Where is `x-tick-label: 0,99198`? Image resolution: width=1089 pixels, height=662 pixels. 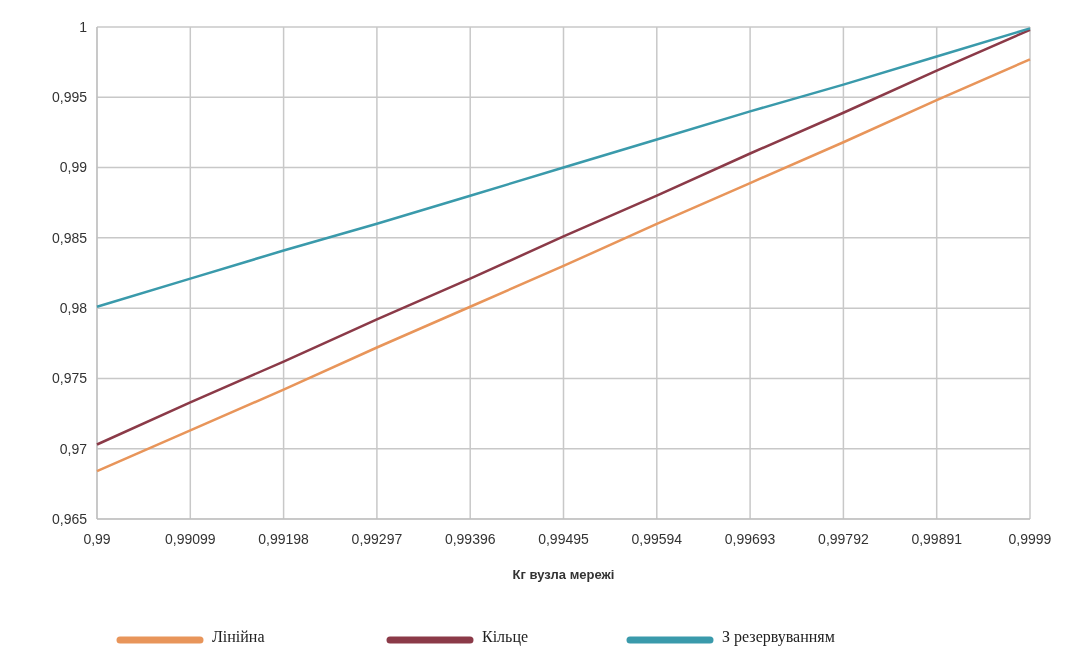 x-tick-label: 0,99198 is located at coordinates (284, 539).